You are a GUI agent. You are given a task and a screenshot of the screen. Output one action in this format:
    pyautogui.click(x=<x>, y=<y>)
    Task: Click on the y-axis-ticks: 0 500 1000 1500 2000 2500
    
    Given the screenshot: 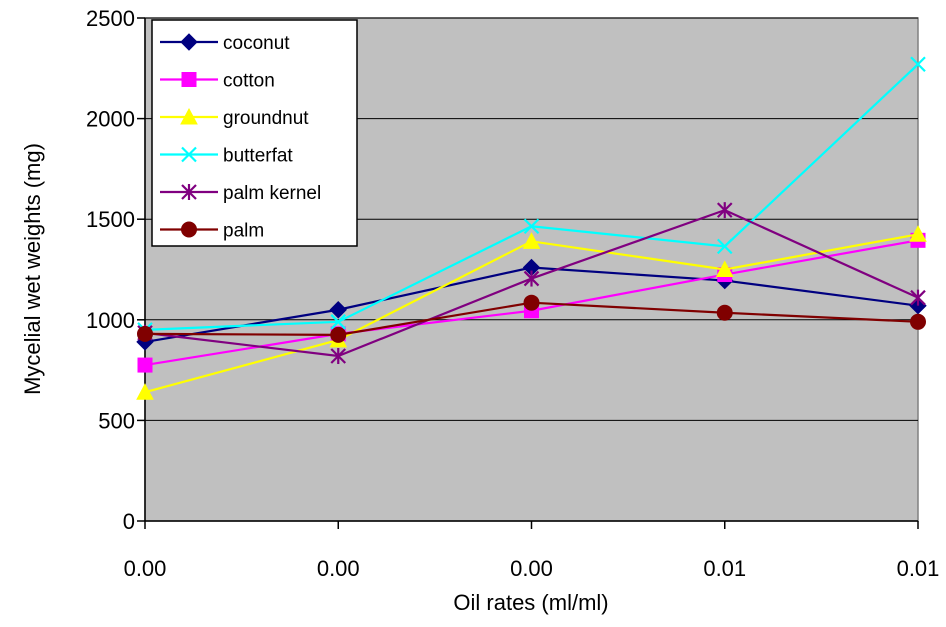 What is the action you would take?
    pyautogui.click(x=115, y=270)
    